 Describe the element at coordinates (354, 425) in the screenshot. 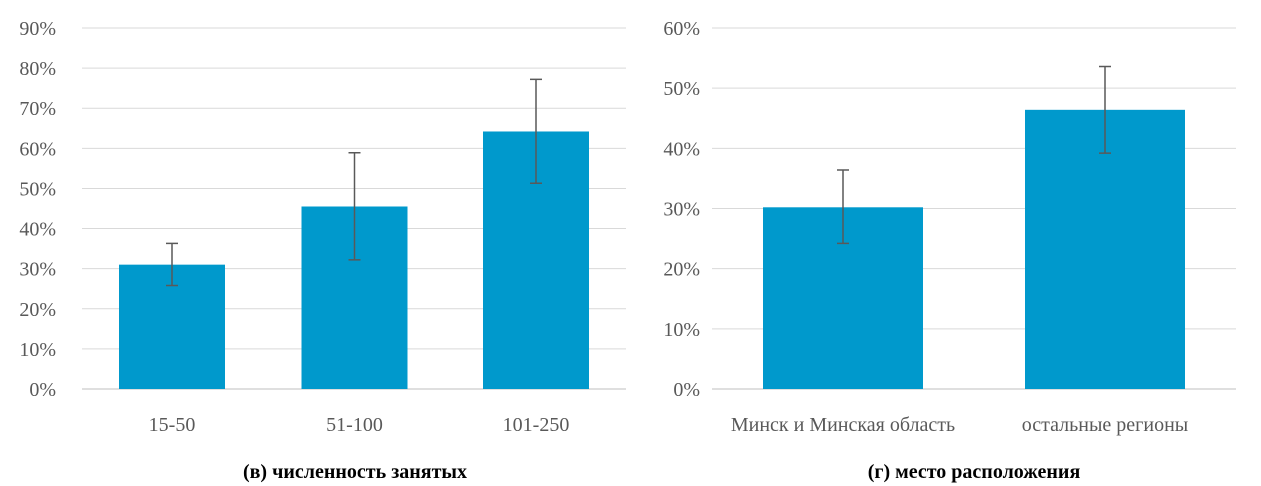

I see `x-tick-label: 51-100` at that location.